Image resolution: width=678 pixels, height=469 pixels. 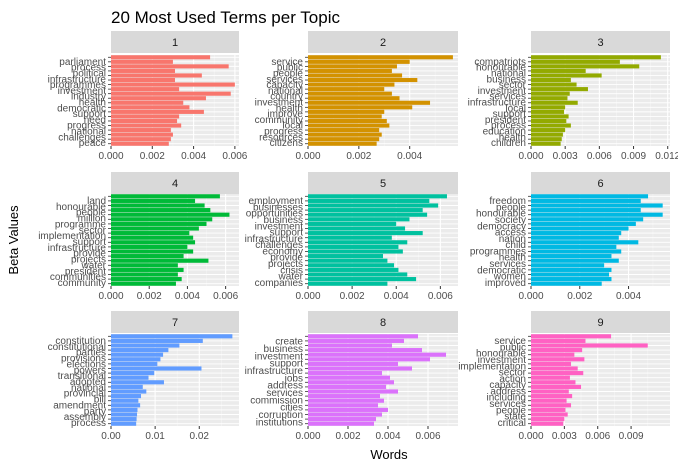 What do you see at coordinates (200, 436) in the screenshot?
I see `x-tick-label: 0.02` at bounding box center [200, 436].